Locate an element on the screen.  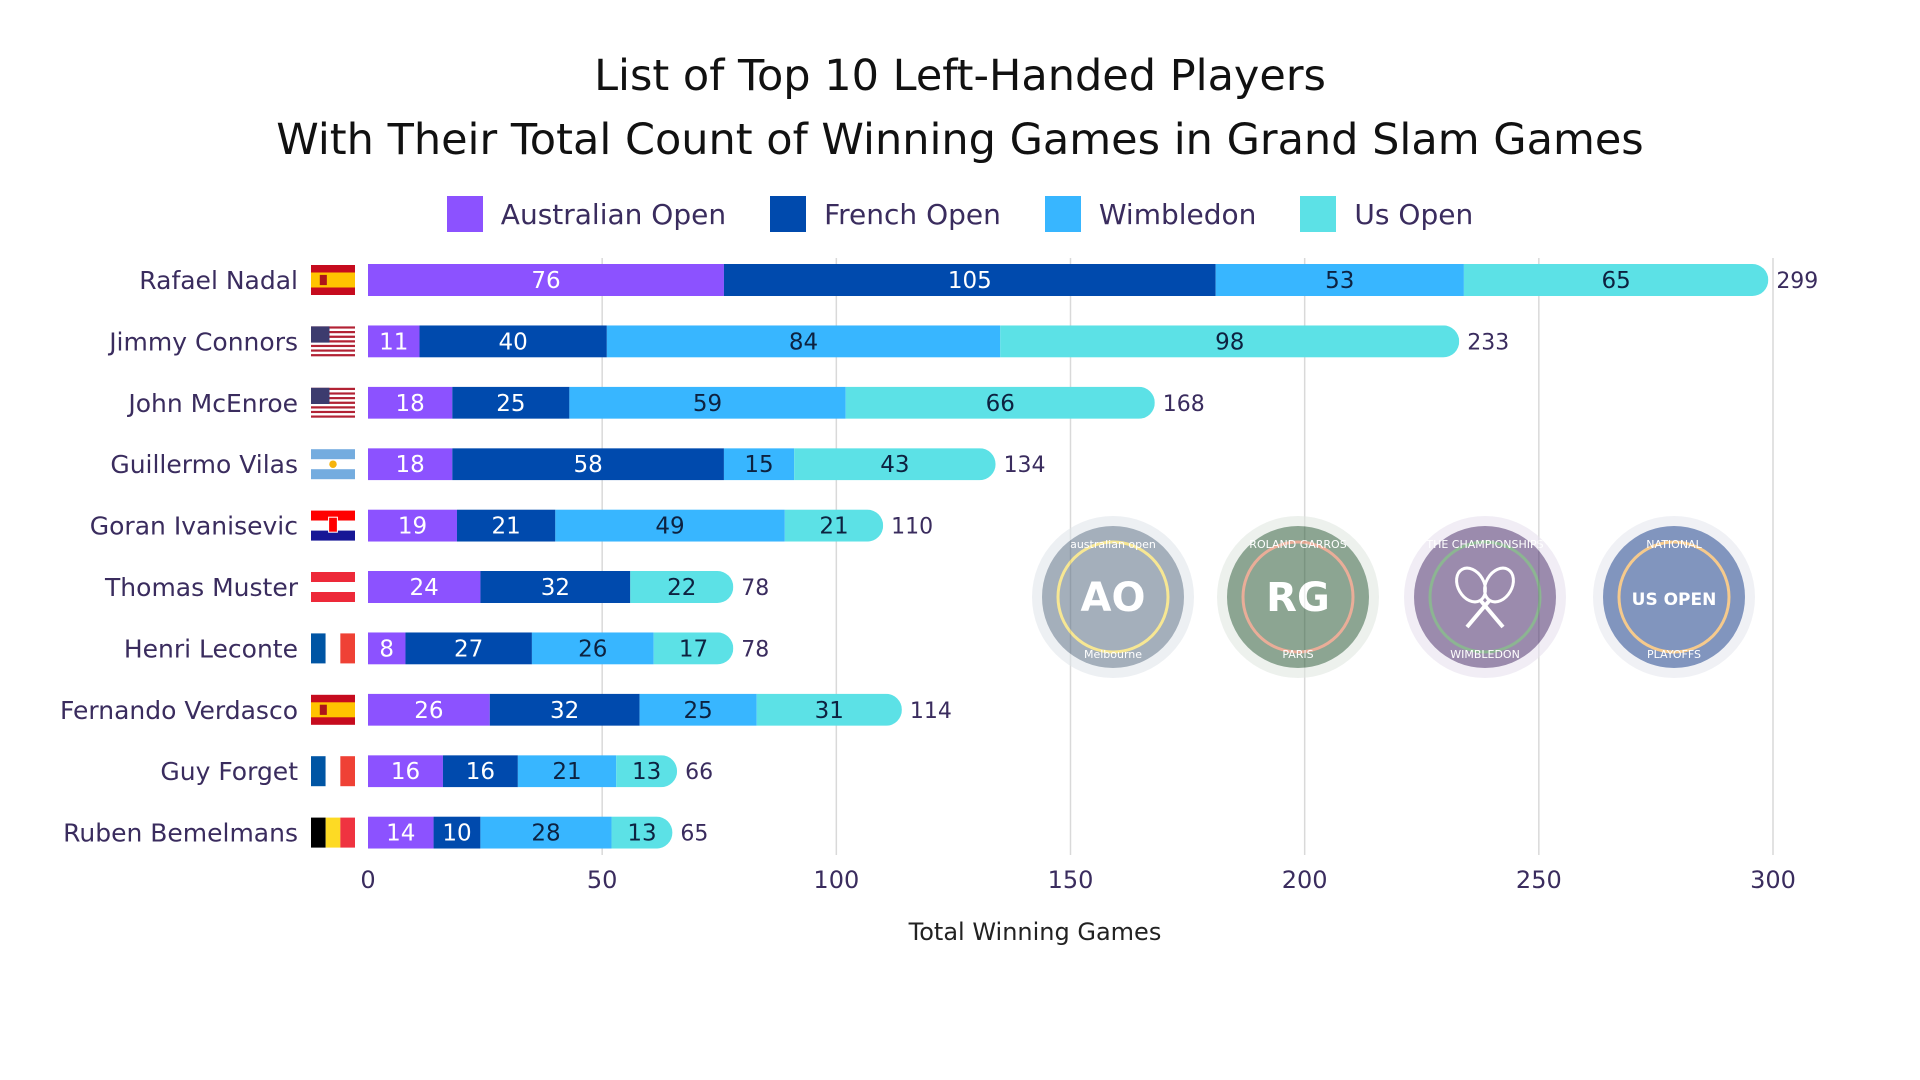
x-tick-label: 250 is located at coordinates (1539, 880).